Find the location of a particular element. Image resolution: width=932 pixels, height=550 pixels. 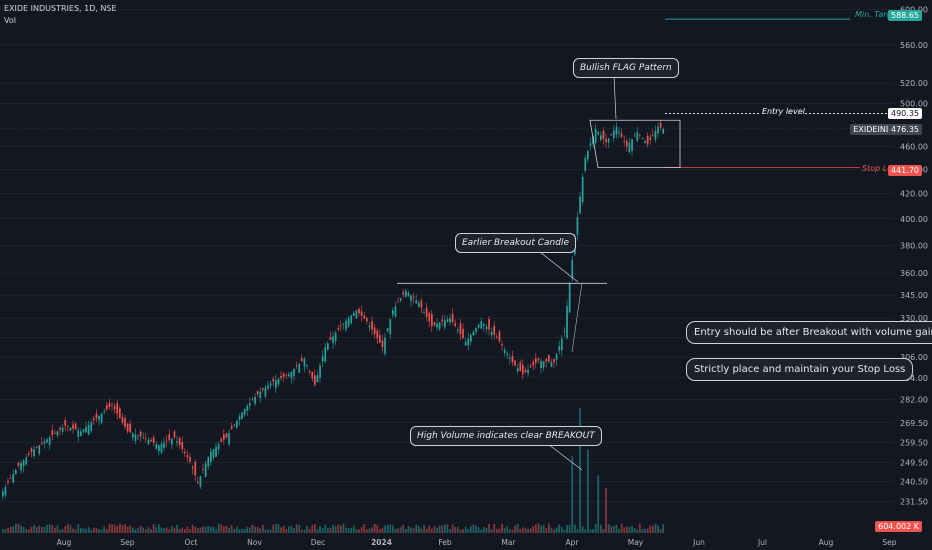

x-tick-label: Jul is located at coordinates (762, 542).